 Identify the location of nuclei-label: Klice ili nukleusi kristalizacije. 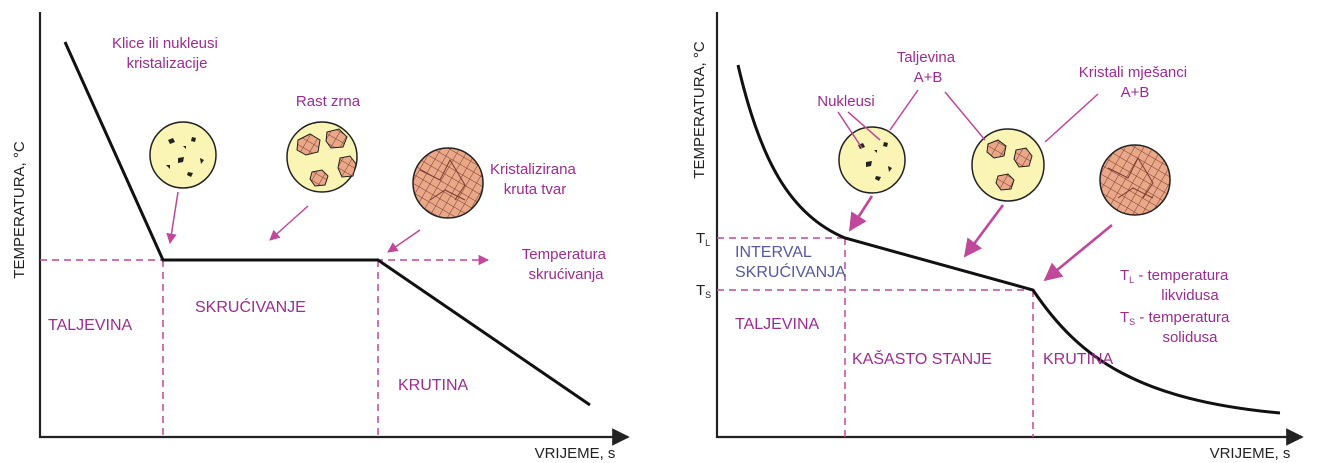
(167, 53).